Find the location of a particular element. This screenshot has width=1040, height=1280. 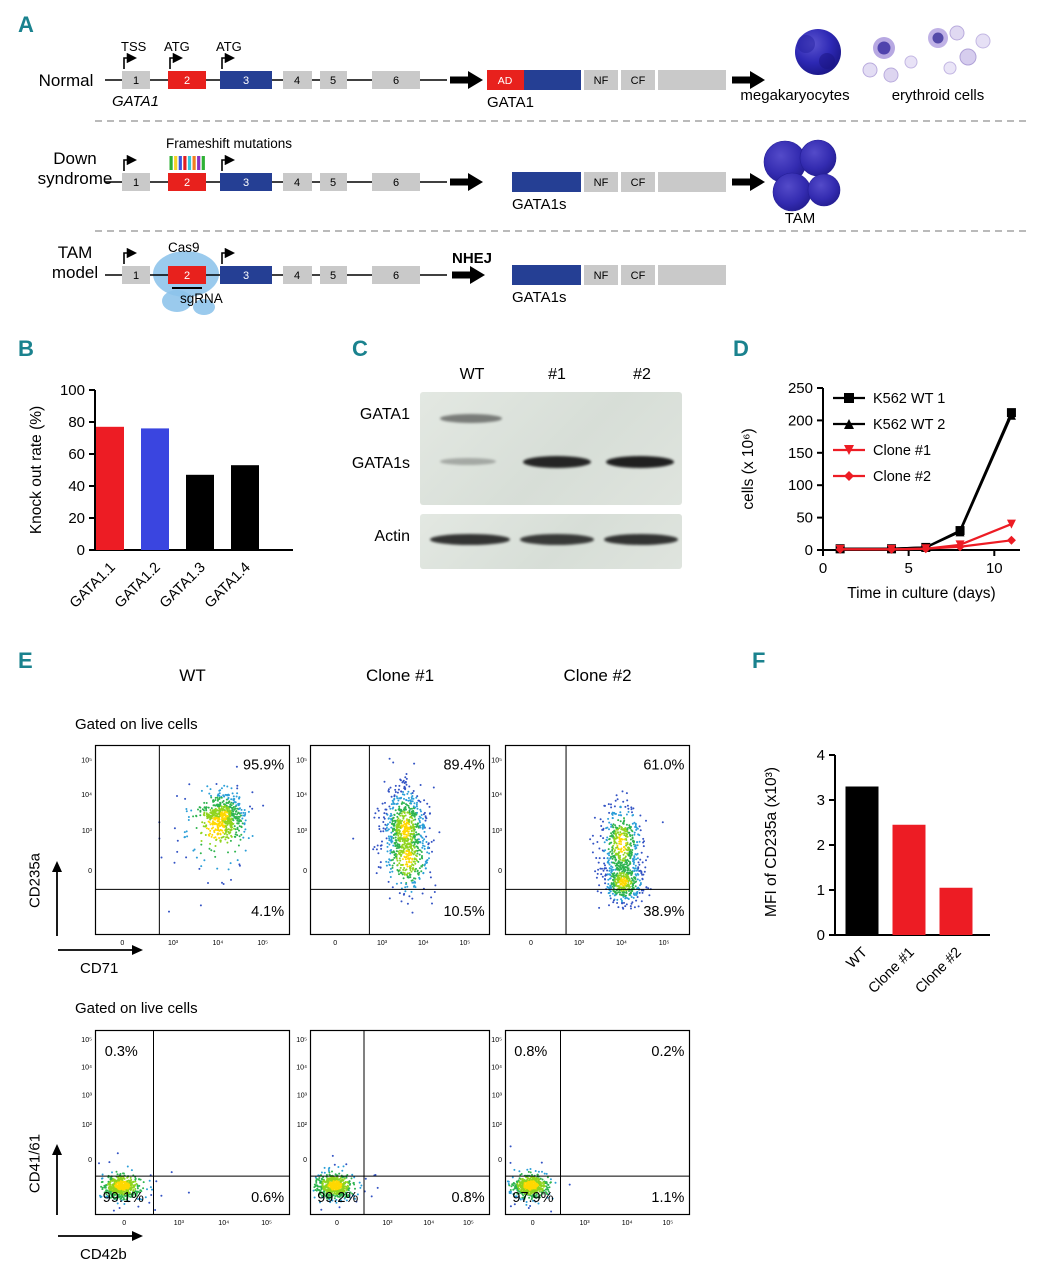

flow-plot-clone2-cd235a: 10⁵ 10⁴ 10³ 0 0 10³ 10⁴ 10⁵ 61.0% 38.9% is located at coordinates (591, 845).